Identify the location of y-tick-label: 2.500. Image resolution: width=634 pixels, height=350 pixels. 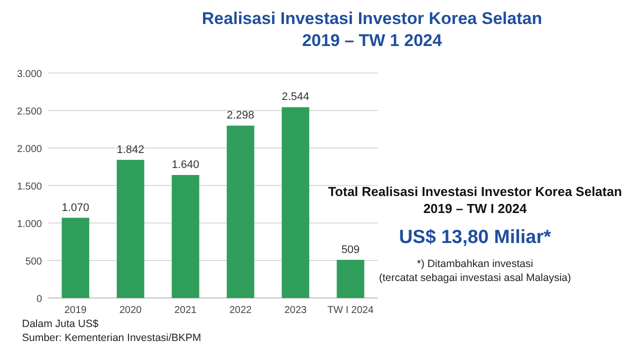
(29, 112).